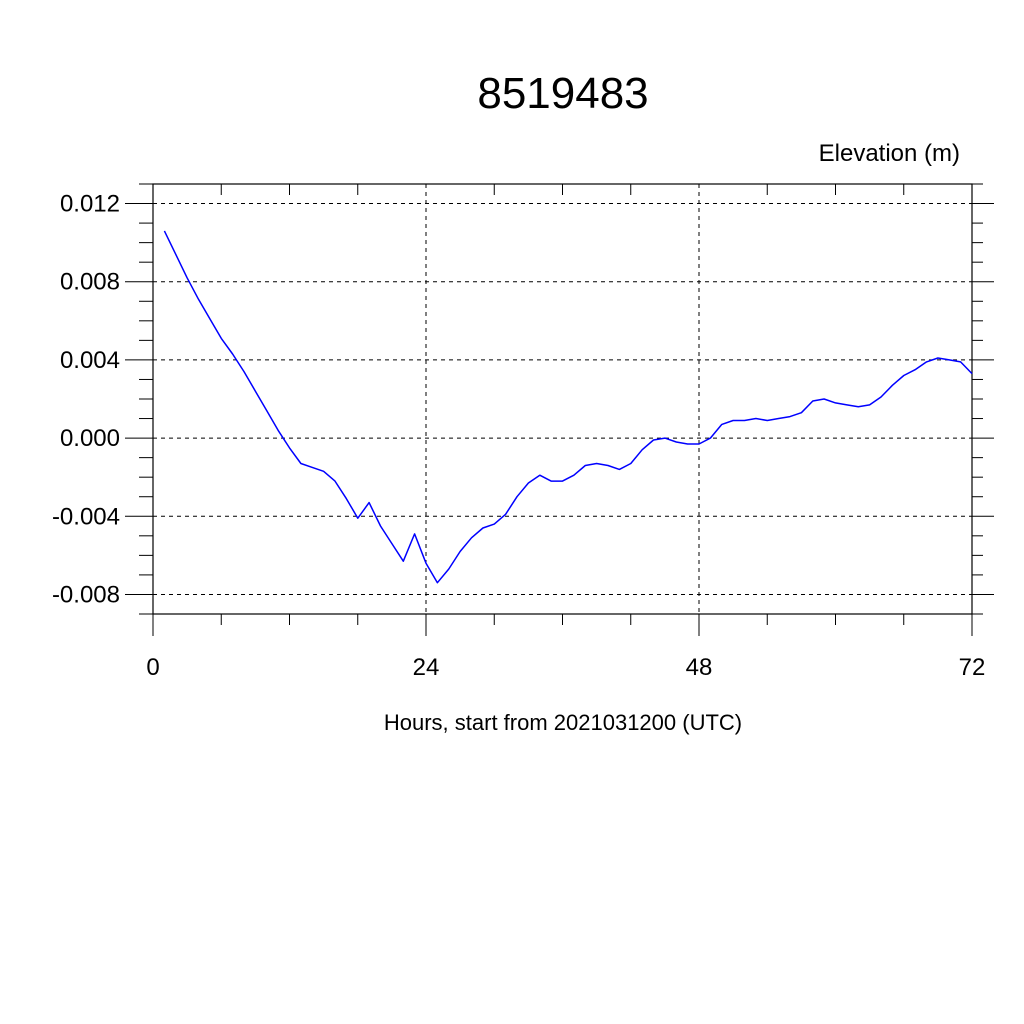  What do you see at coordinates (699, 667) in the screenshot?
I see `x-tick-label: 48` at bounding box center [699, 667].